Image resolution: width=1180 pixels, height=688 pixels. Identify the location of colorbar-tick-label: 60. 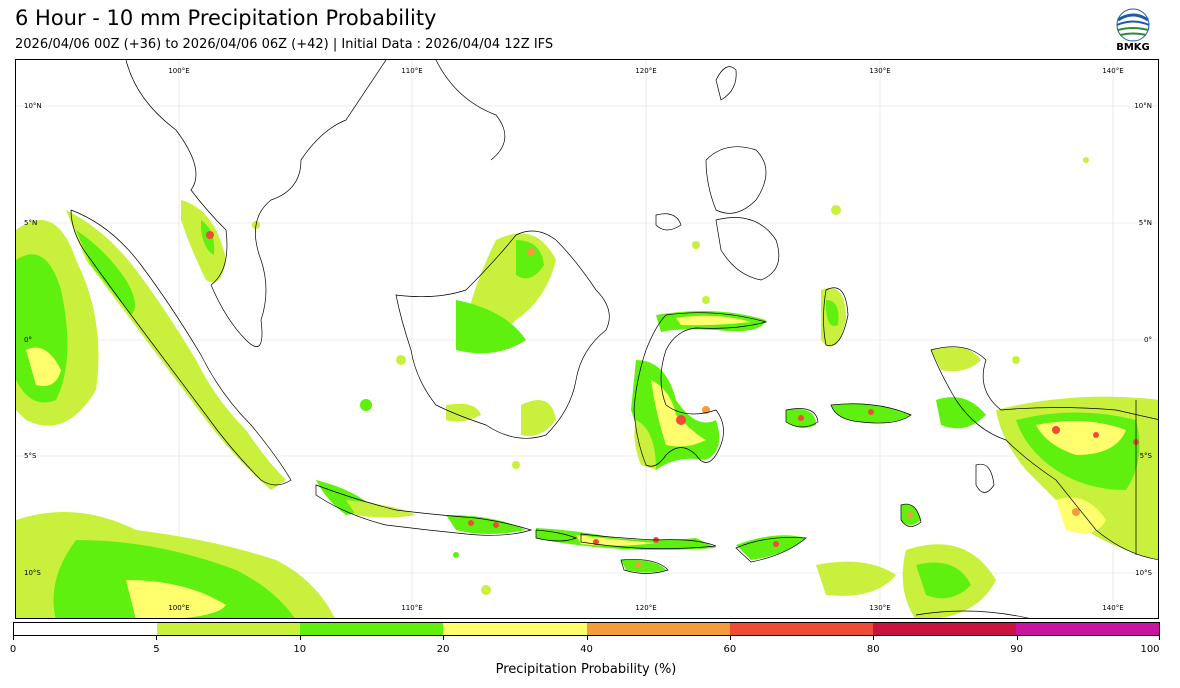
(730, 649).